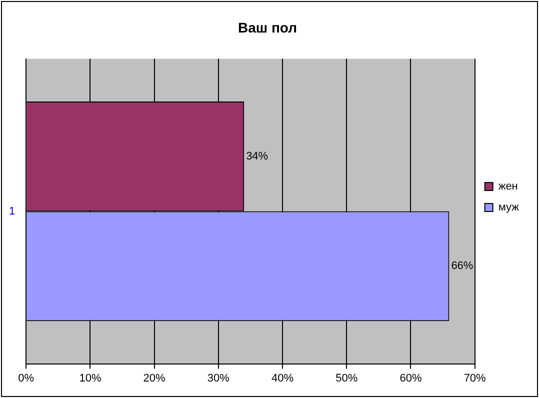  Describe the element at coordinates (283, 378) in the screenshot. I see `x-tick-label: 40%` at that location.